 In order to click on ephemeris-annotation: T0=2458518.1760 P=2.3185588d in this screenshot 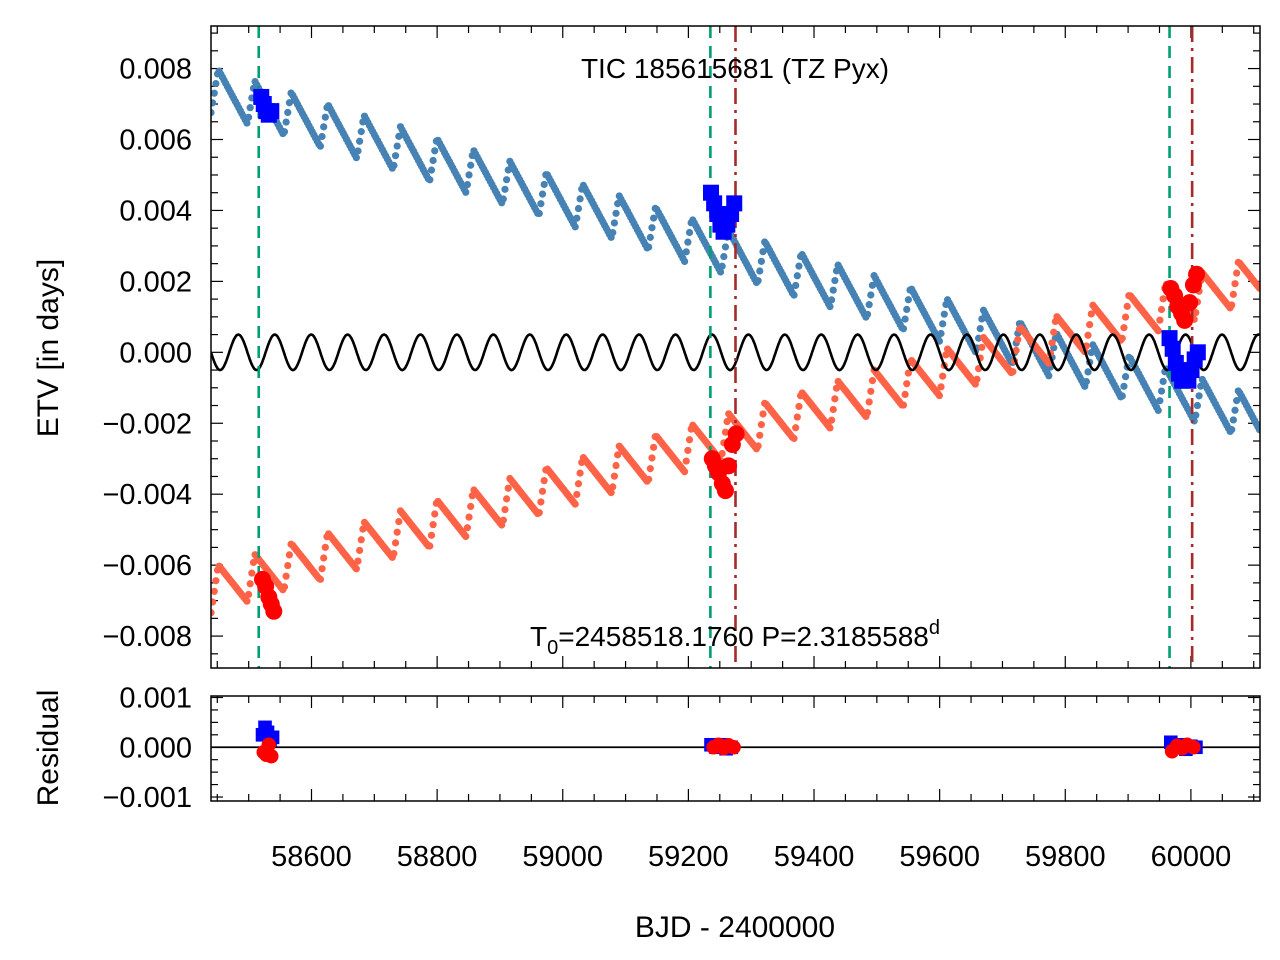, I will do `click(735, 638)`.